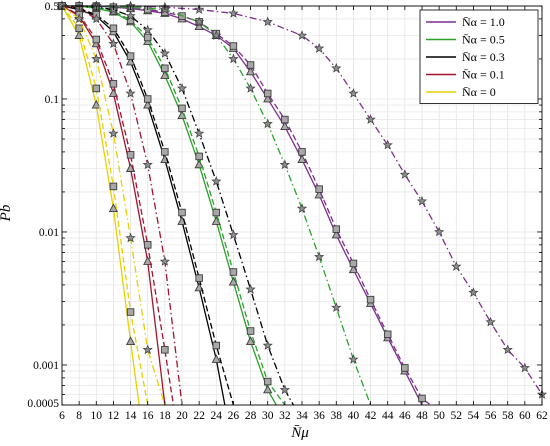 Image resolution: width=550 pixels, height=446 pixels. Describe the element at coordinates (43, 404) in the screenshot. I see `y-tick-label: 0.0005` at that location.